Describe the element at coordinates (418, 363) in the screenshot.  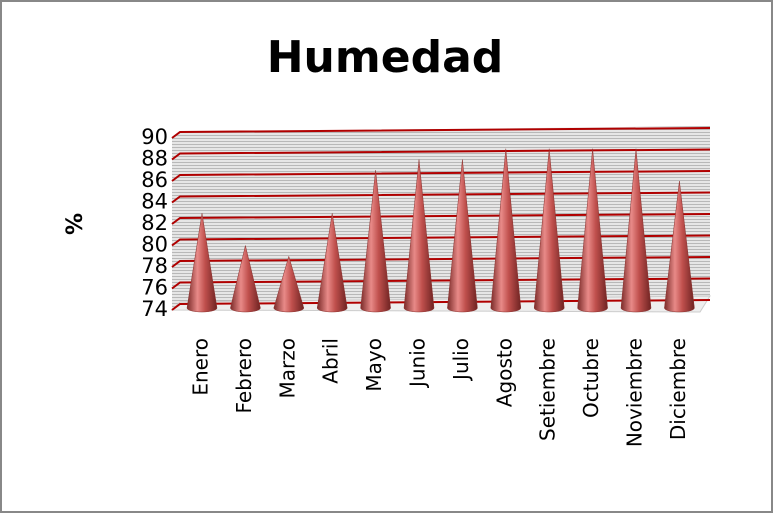
I see `x-tick-label: Junio` at that location.